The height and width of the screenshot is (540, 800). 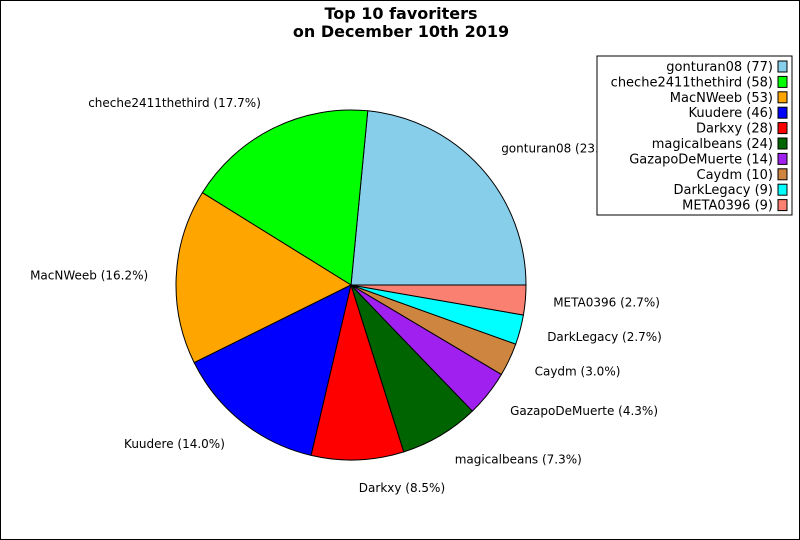 What do you see at coordinates (402, 488) in the screenshot?
I see `slice-label-Darkxy: Darkxy (8.5%)` at bounding box center [402, 488].